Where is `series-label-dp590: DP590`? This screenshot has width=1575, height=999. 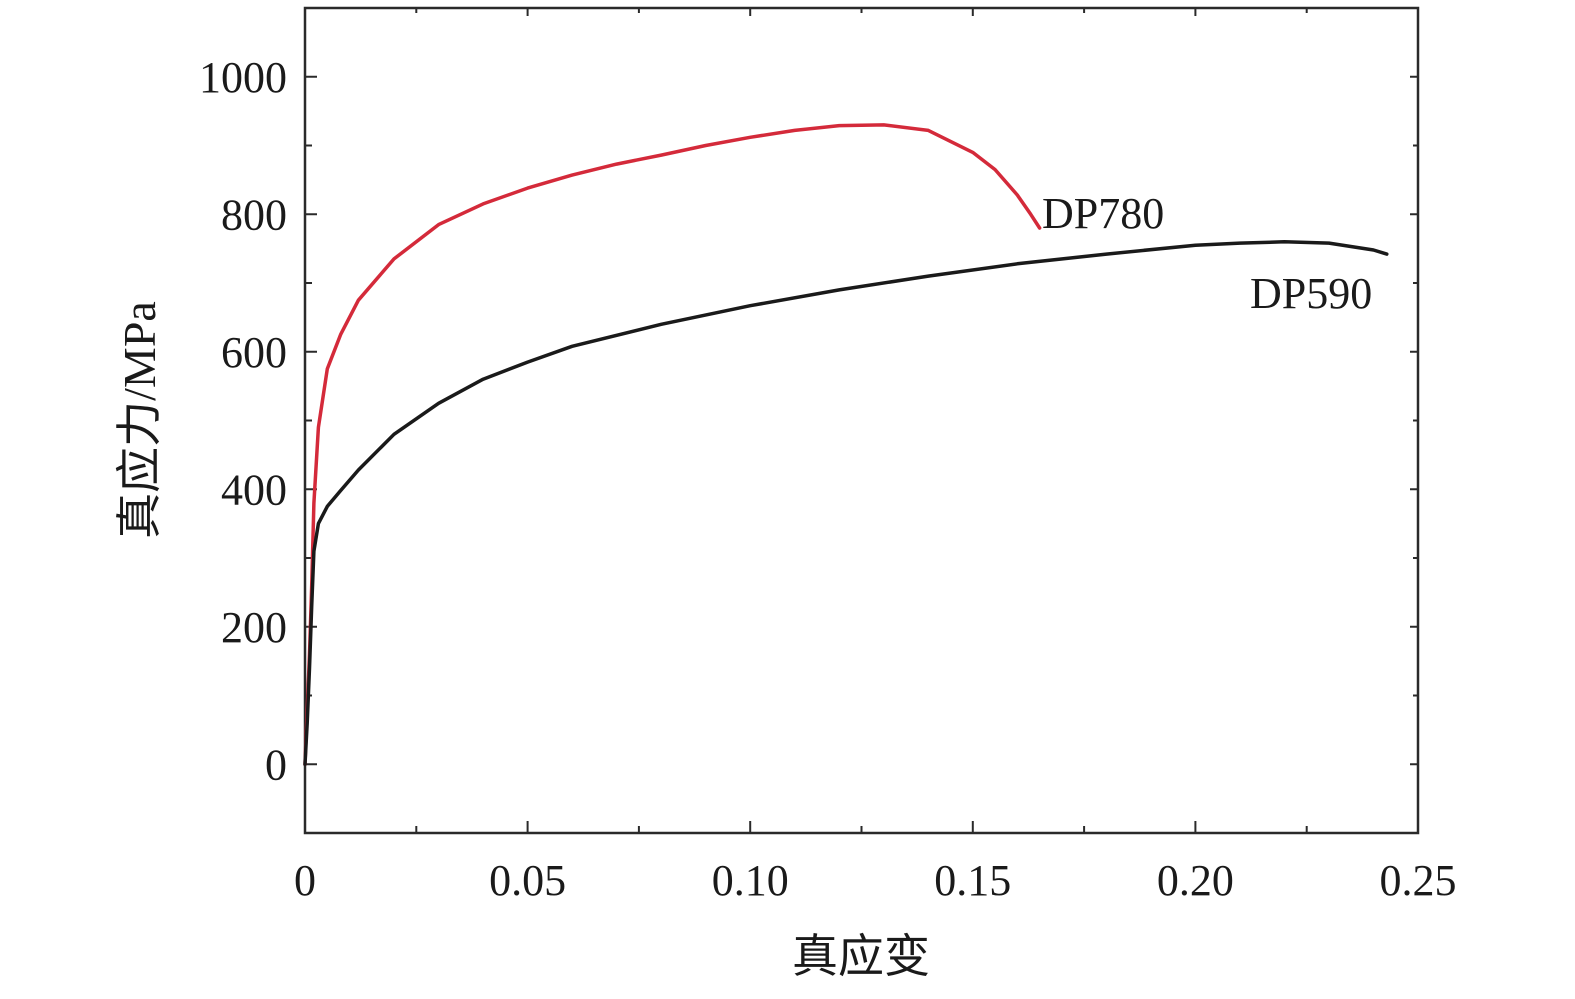
series-label-dp590: DP590 is located at coordinates (1311, 293).